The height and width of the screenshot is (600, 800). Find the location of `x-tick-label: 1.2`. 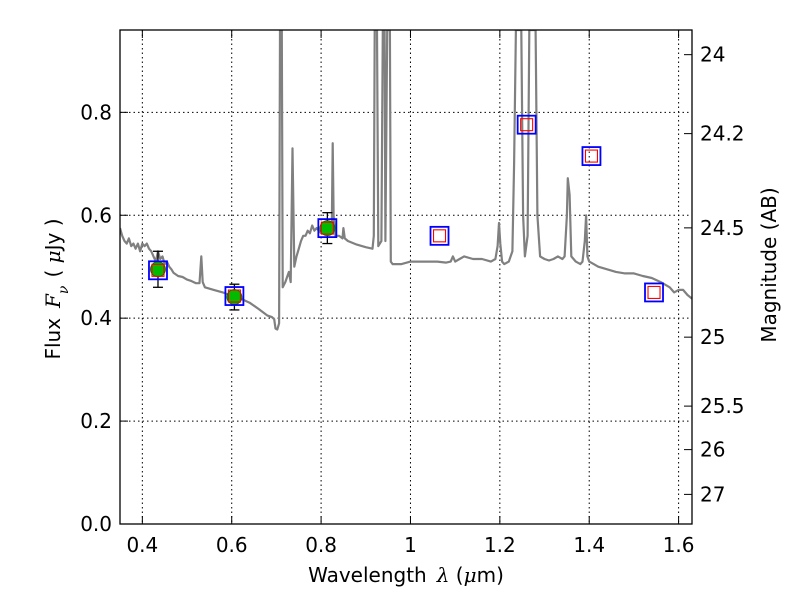

x-tick-label: 1.2 is located at coordinates (500, 545).